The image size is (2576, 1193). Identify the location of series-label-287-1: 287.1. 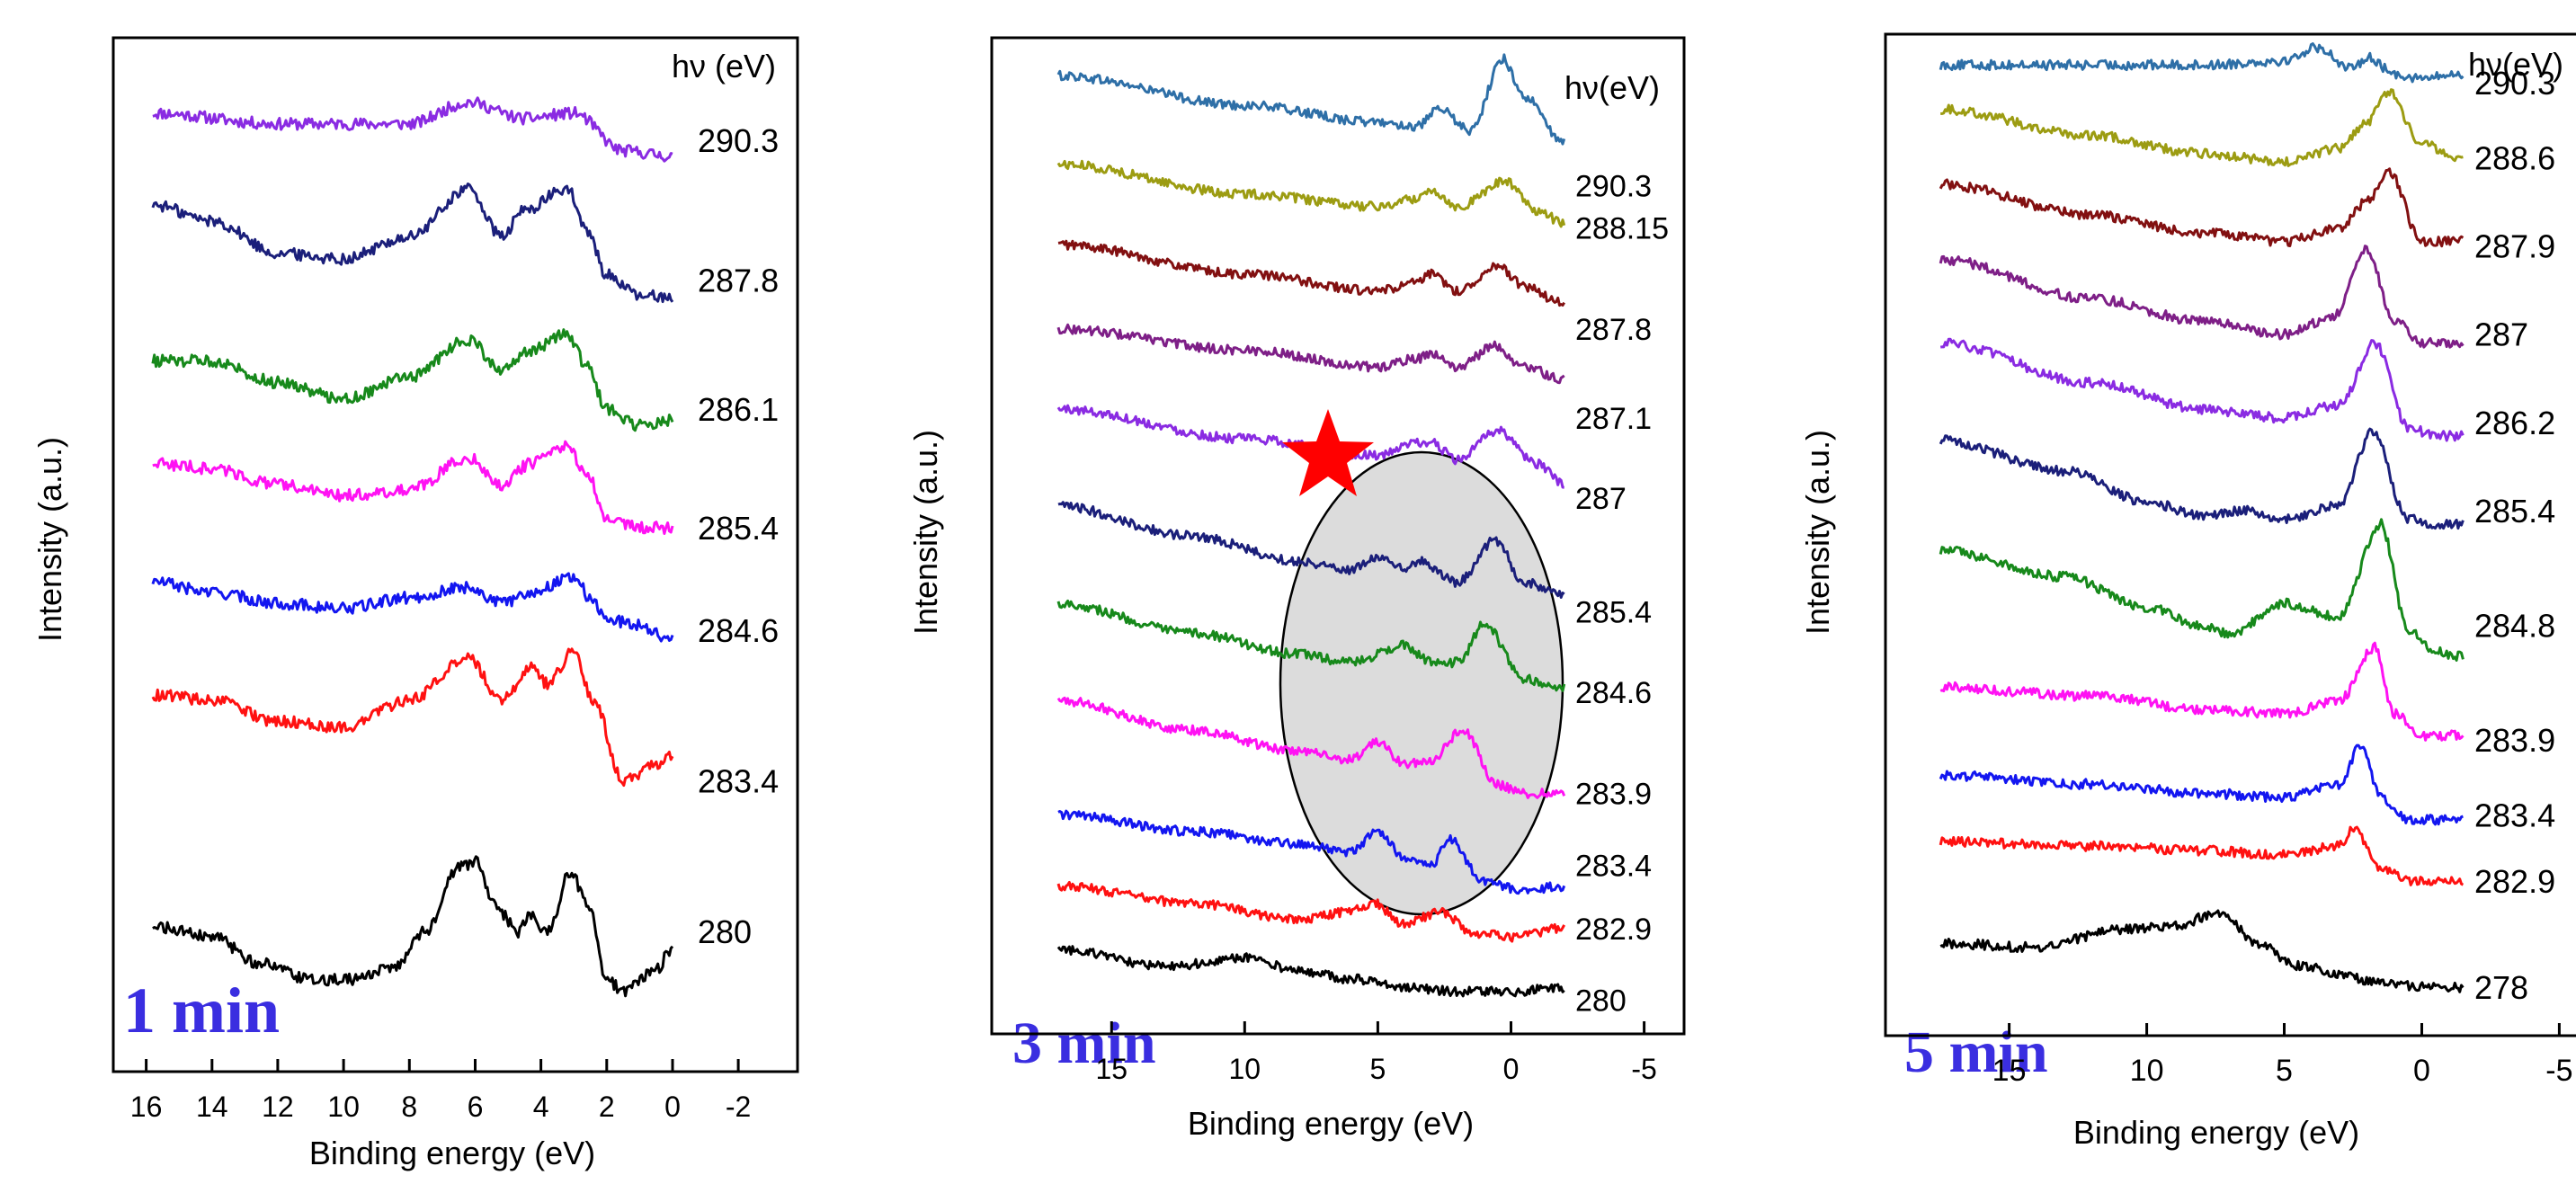
(1614, 419).